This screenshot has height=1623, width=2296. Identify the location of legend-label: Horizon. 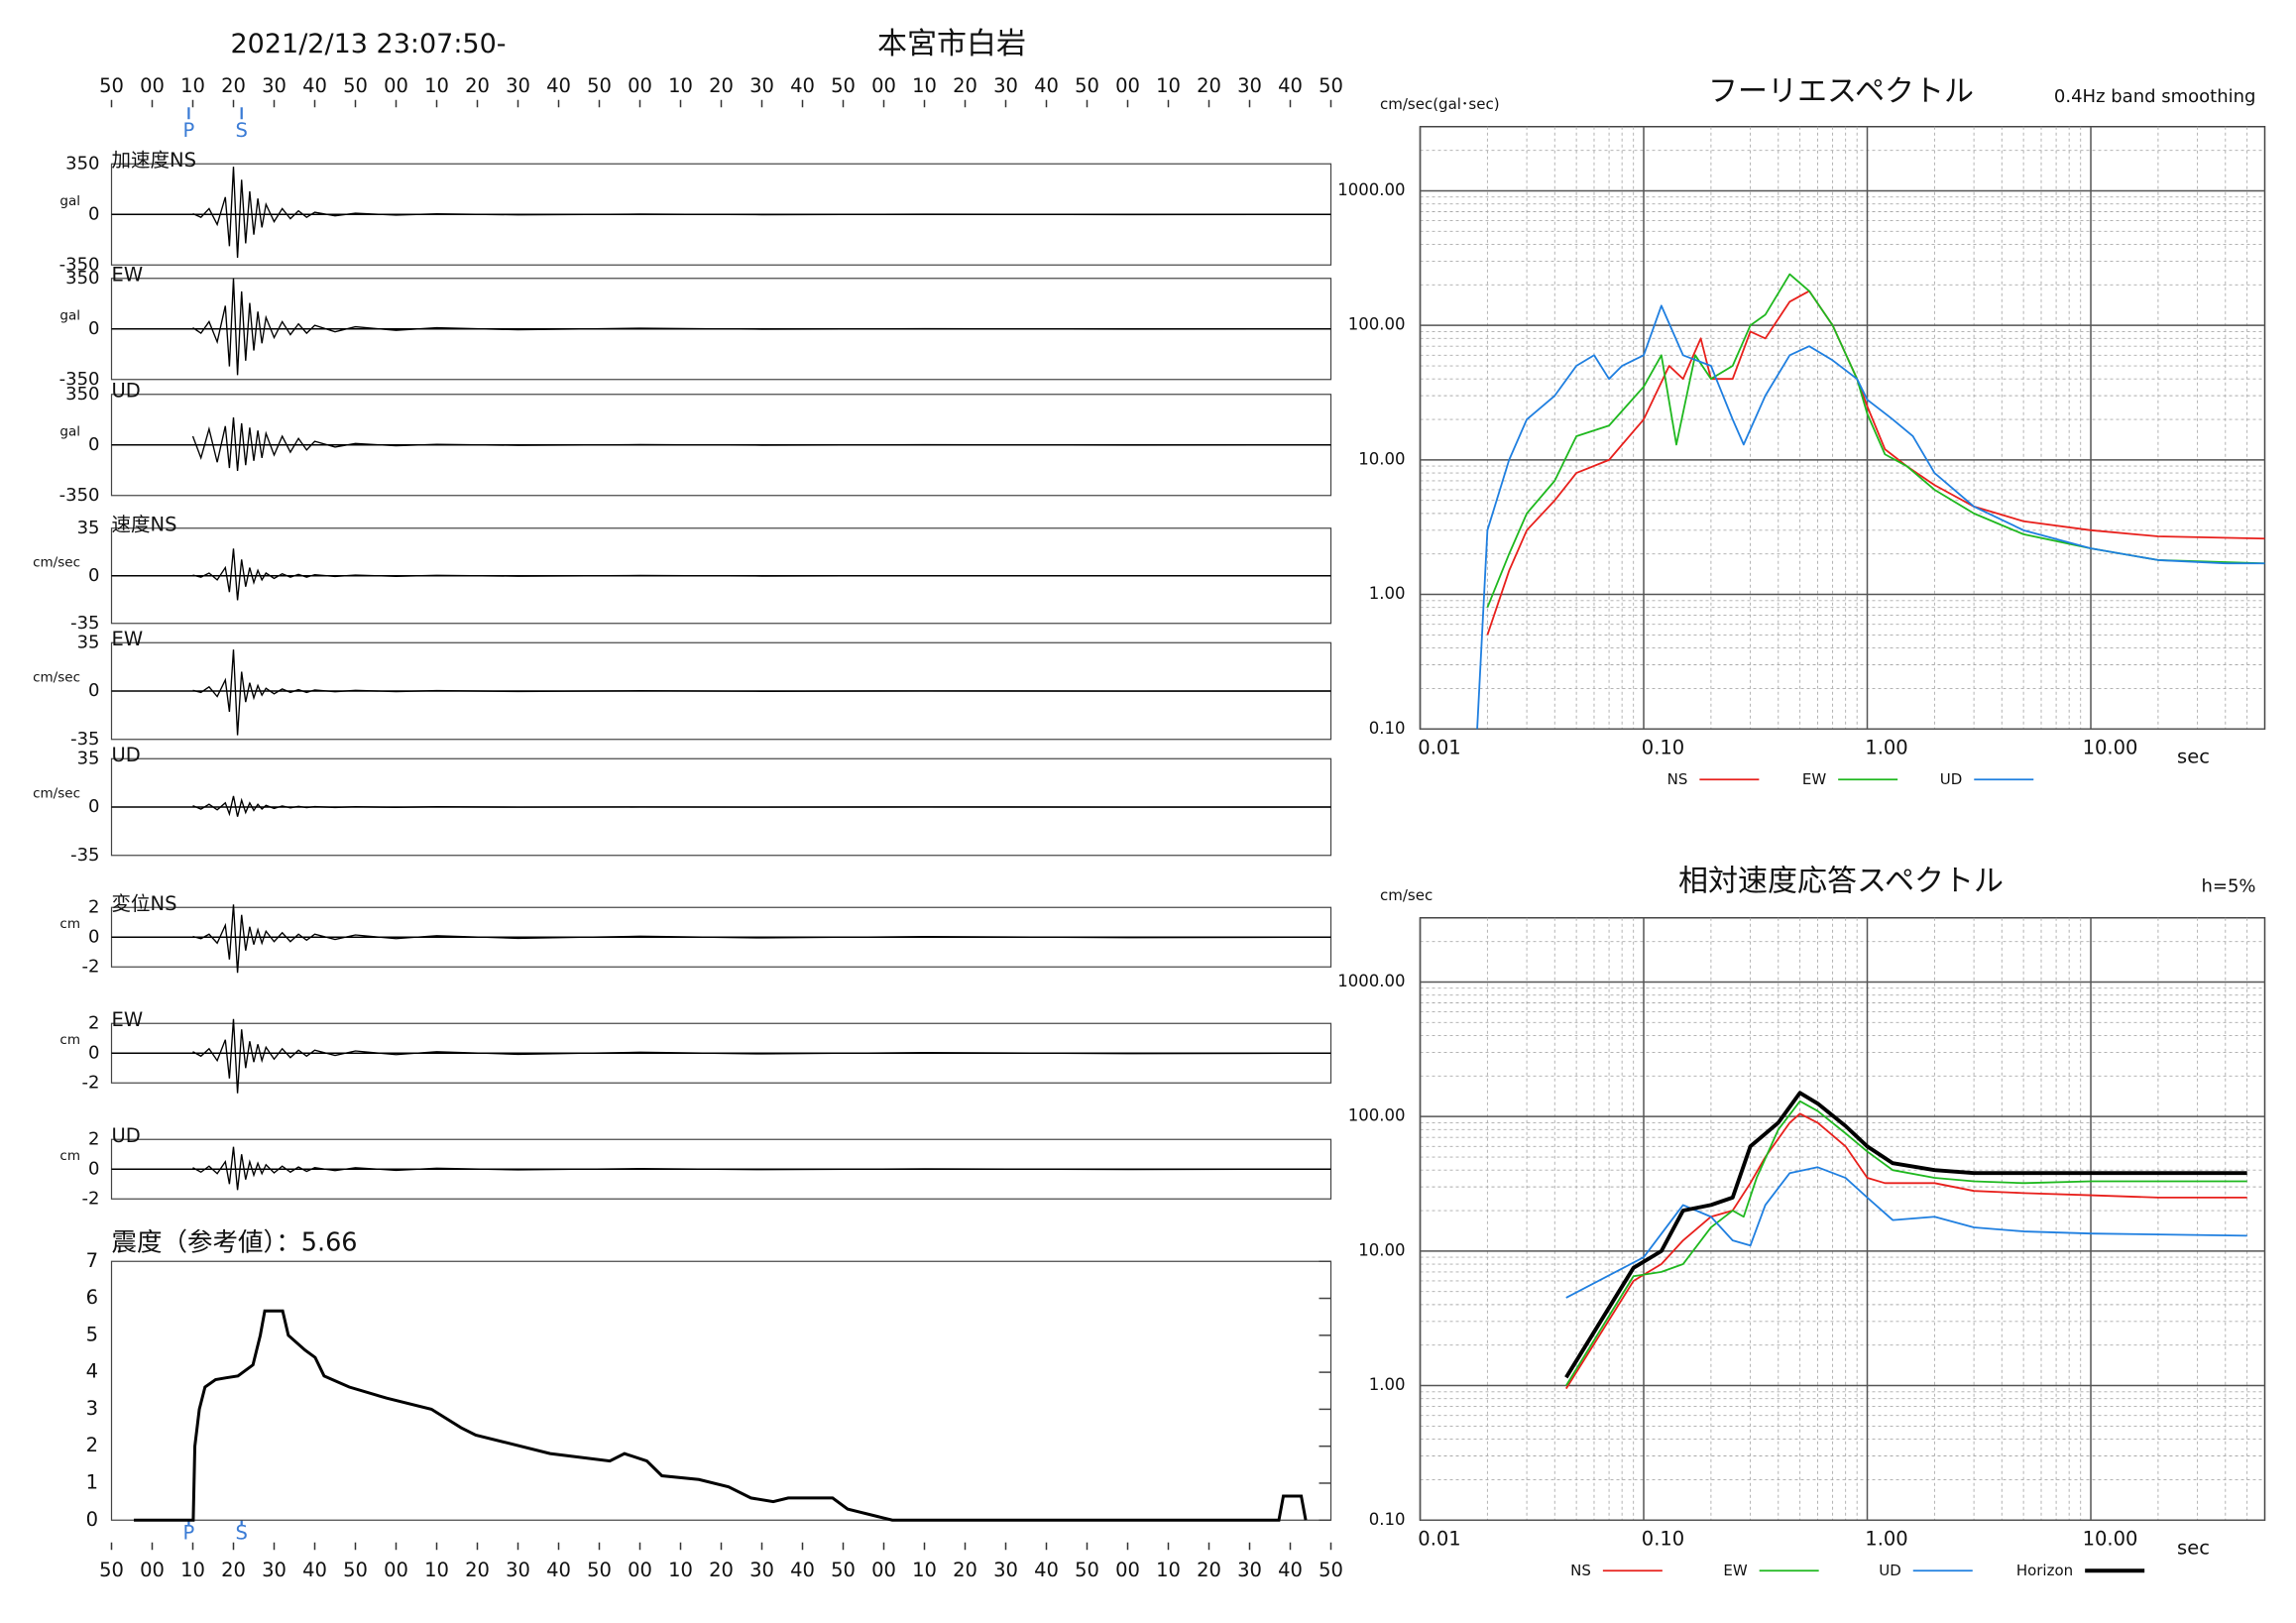
(2044, 1570).